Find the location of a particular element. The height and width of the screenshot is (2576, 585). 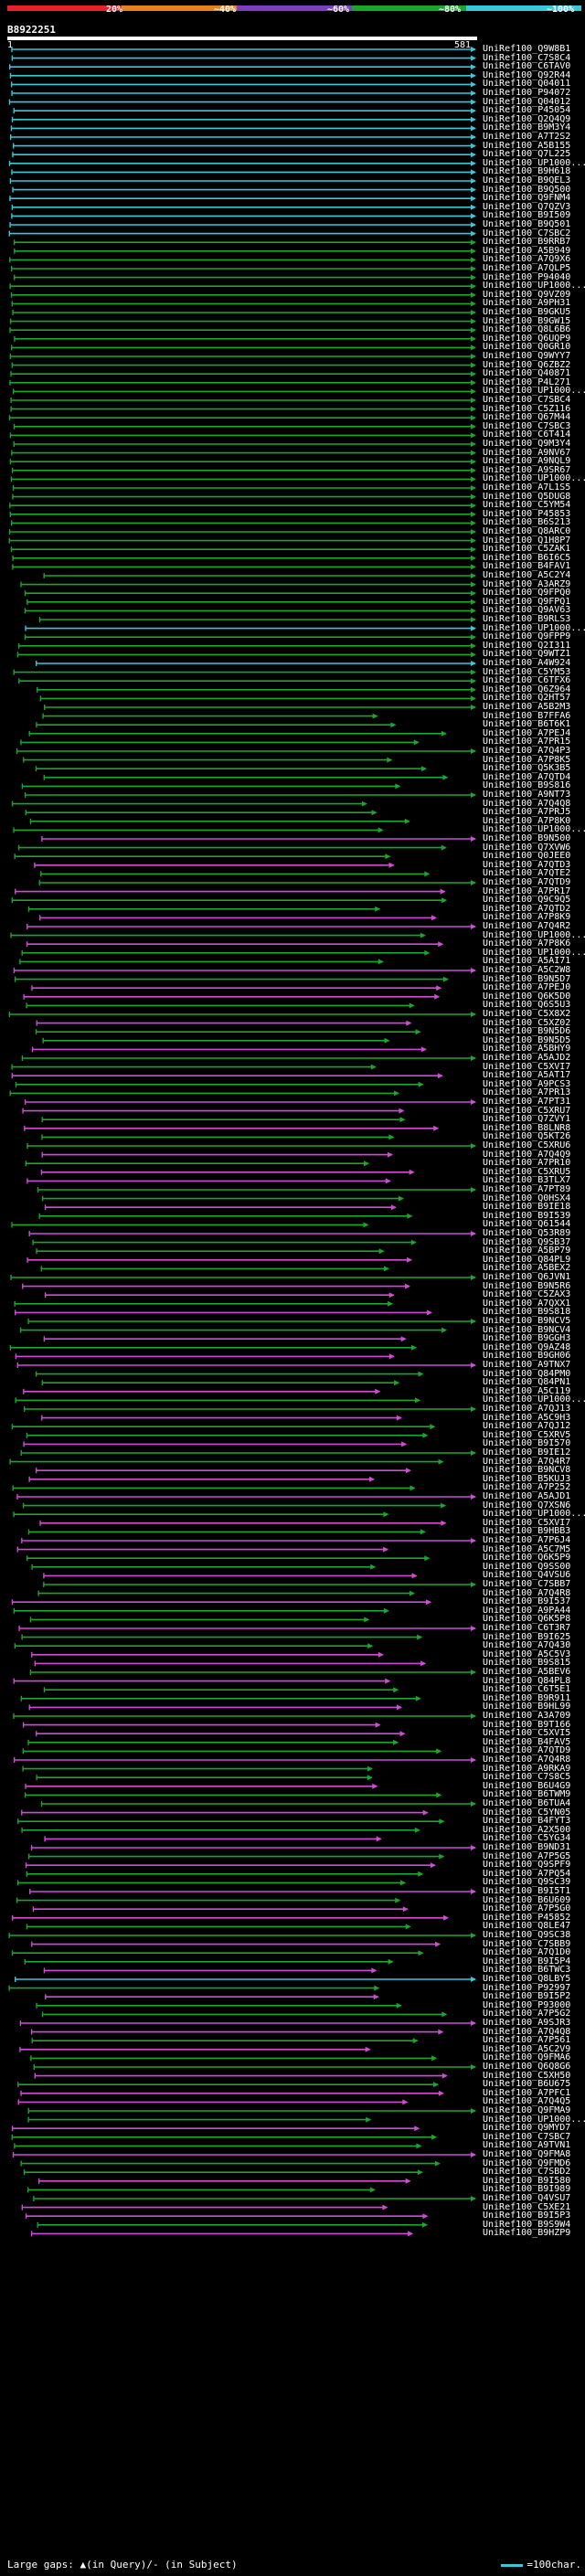

hit-label: UniRef100_C6T3R7 is located at coordinates (527, 1628).